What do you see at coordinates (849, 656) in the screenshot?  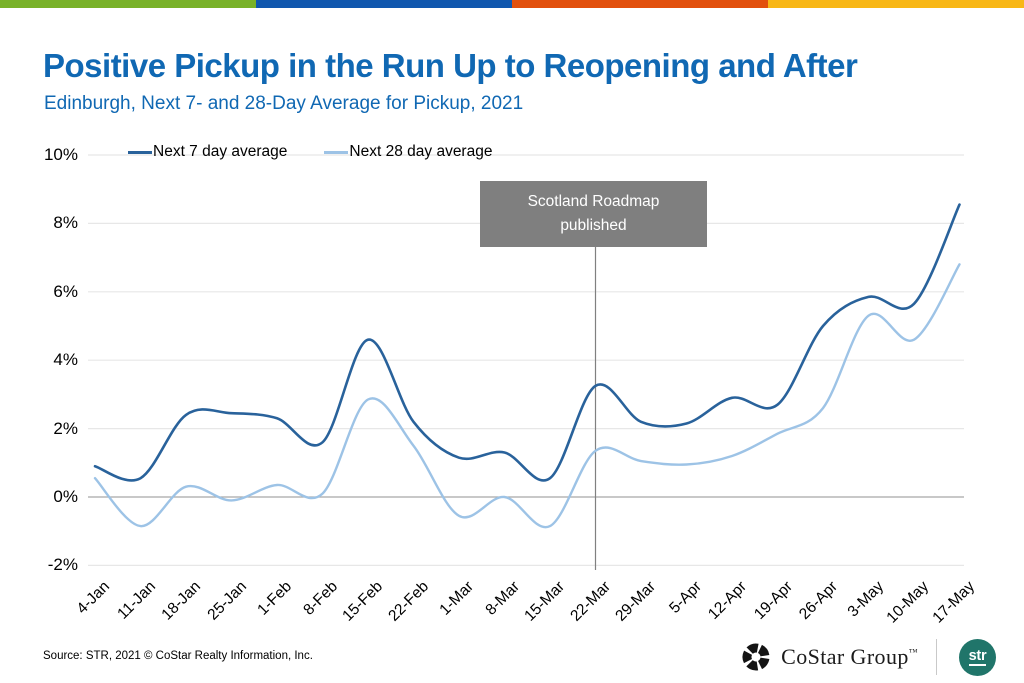 I see `costar-logo-text: CoStar Group™` at bounding box center [849, 656].